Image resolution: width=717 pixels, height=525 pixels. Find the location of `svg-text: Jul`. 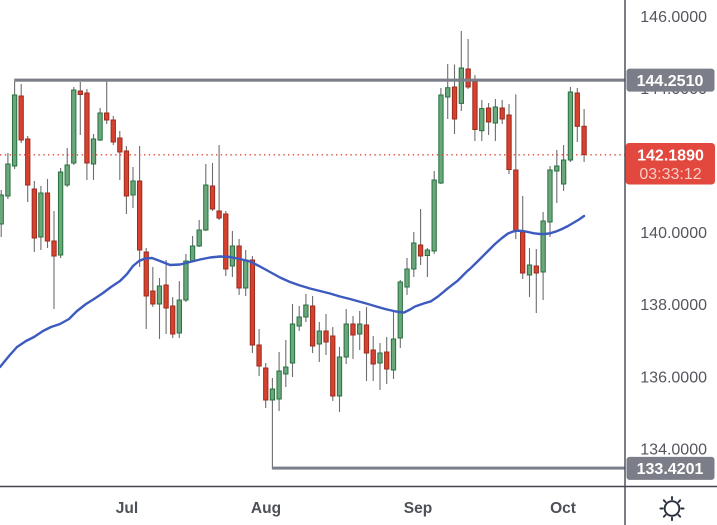

svg-text: Jul is located at coordinates (127, 508).